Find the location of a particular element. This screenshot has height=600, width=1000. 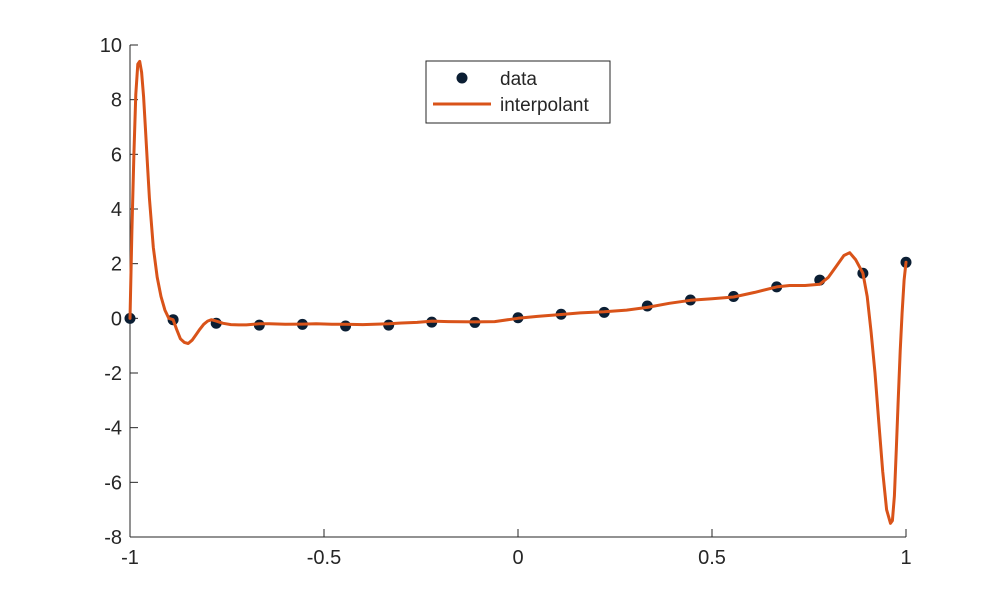

legend-label-interpolant: interpolant is located at coordinates (544, 105).